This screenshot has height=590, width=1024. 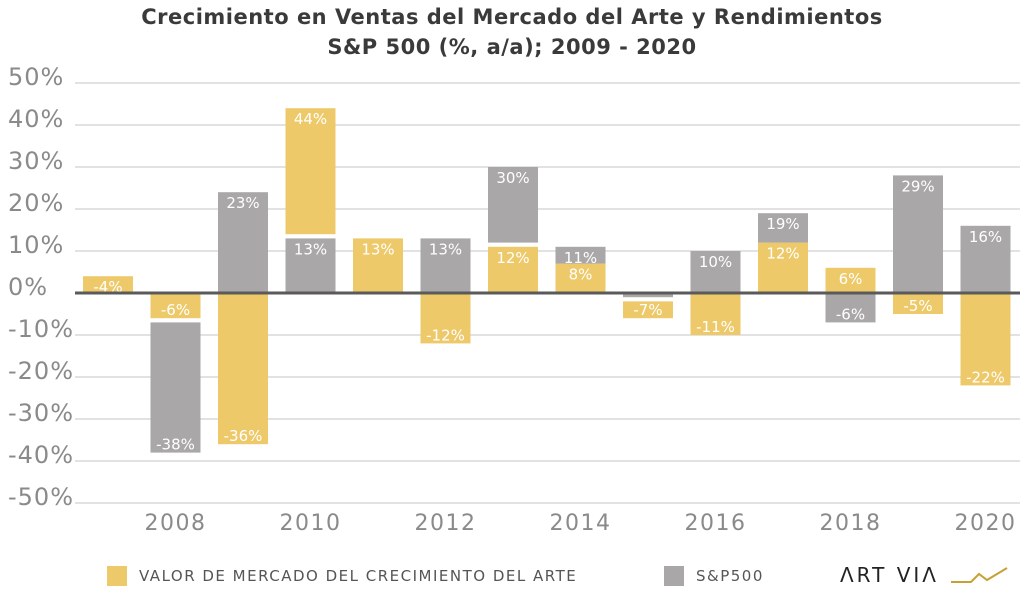 What do you see at coordinates (243, 436) in the screenshot?
I see `data-label-art-2009: -36%` at bounding box center [243, 436].